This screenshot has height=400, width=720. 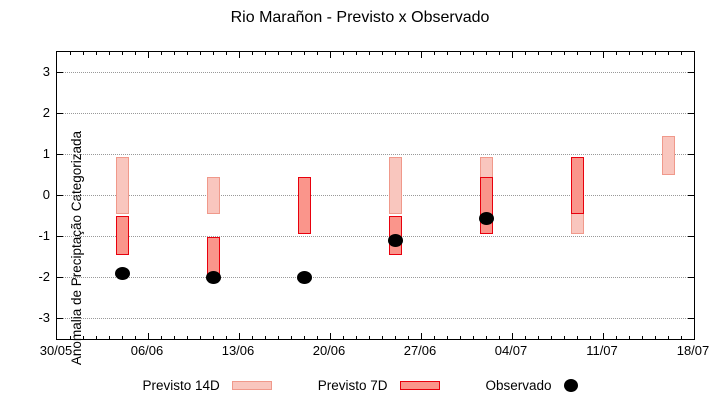 I want to click on legend-item-previsto-7d: Previsto 7D, so click(x=379, y=385).